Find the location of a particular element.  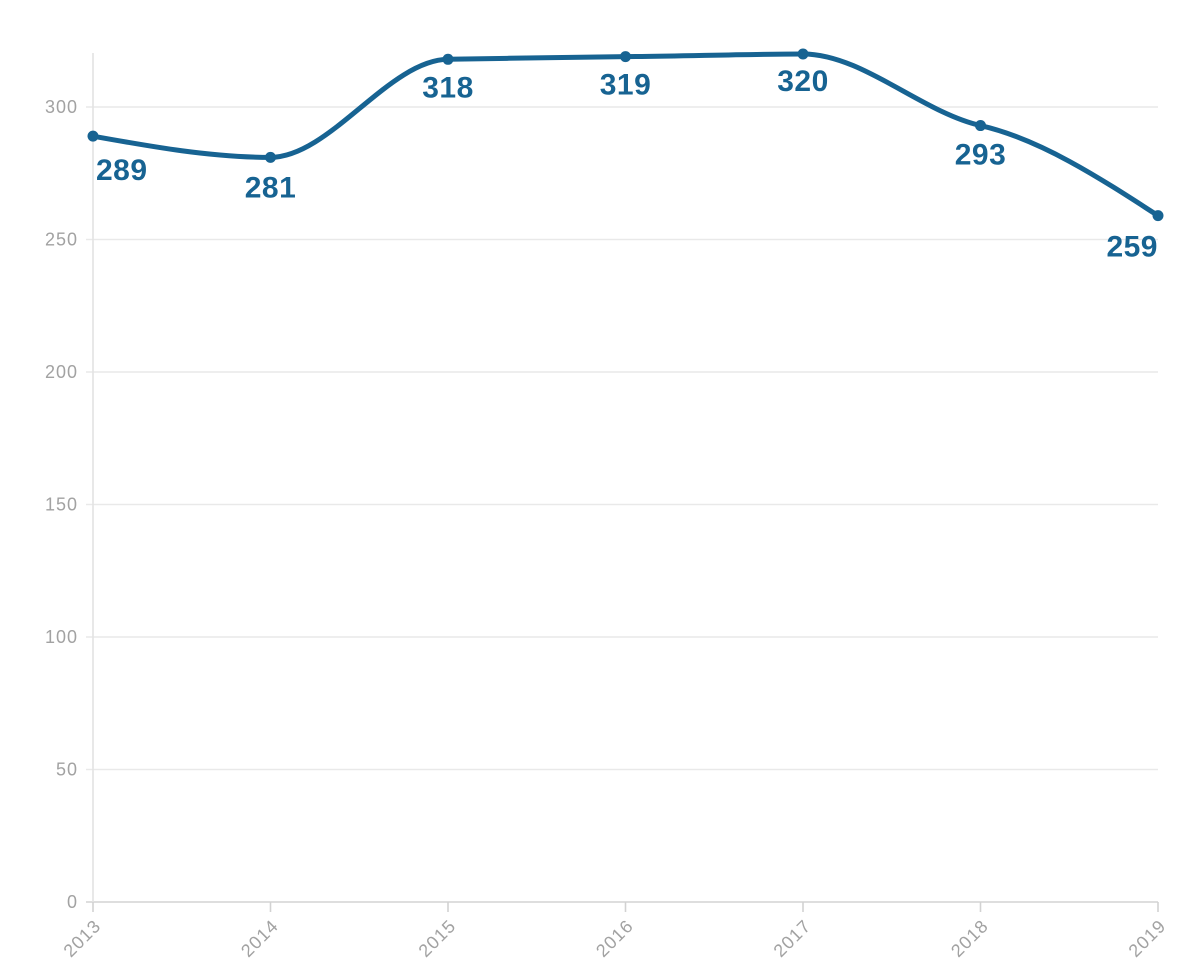

x-axis-tick-label: 2013 is located at coordinates (82, 938).